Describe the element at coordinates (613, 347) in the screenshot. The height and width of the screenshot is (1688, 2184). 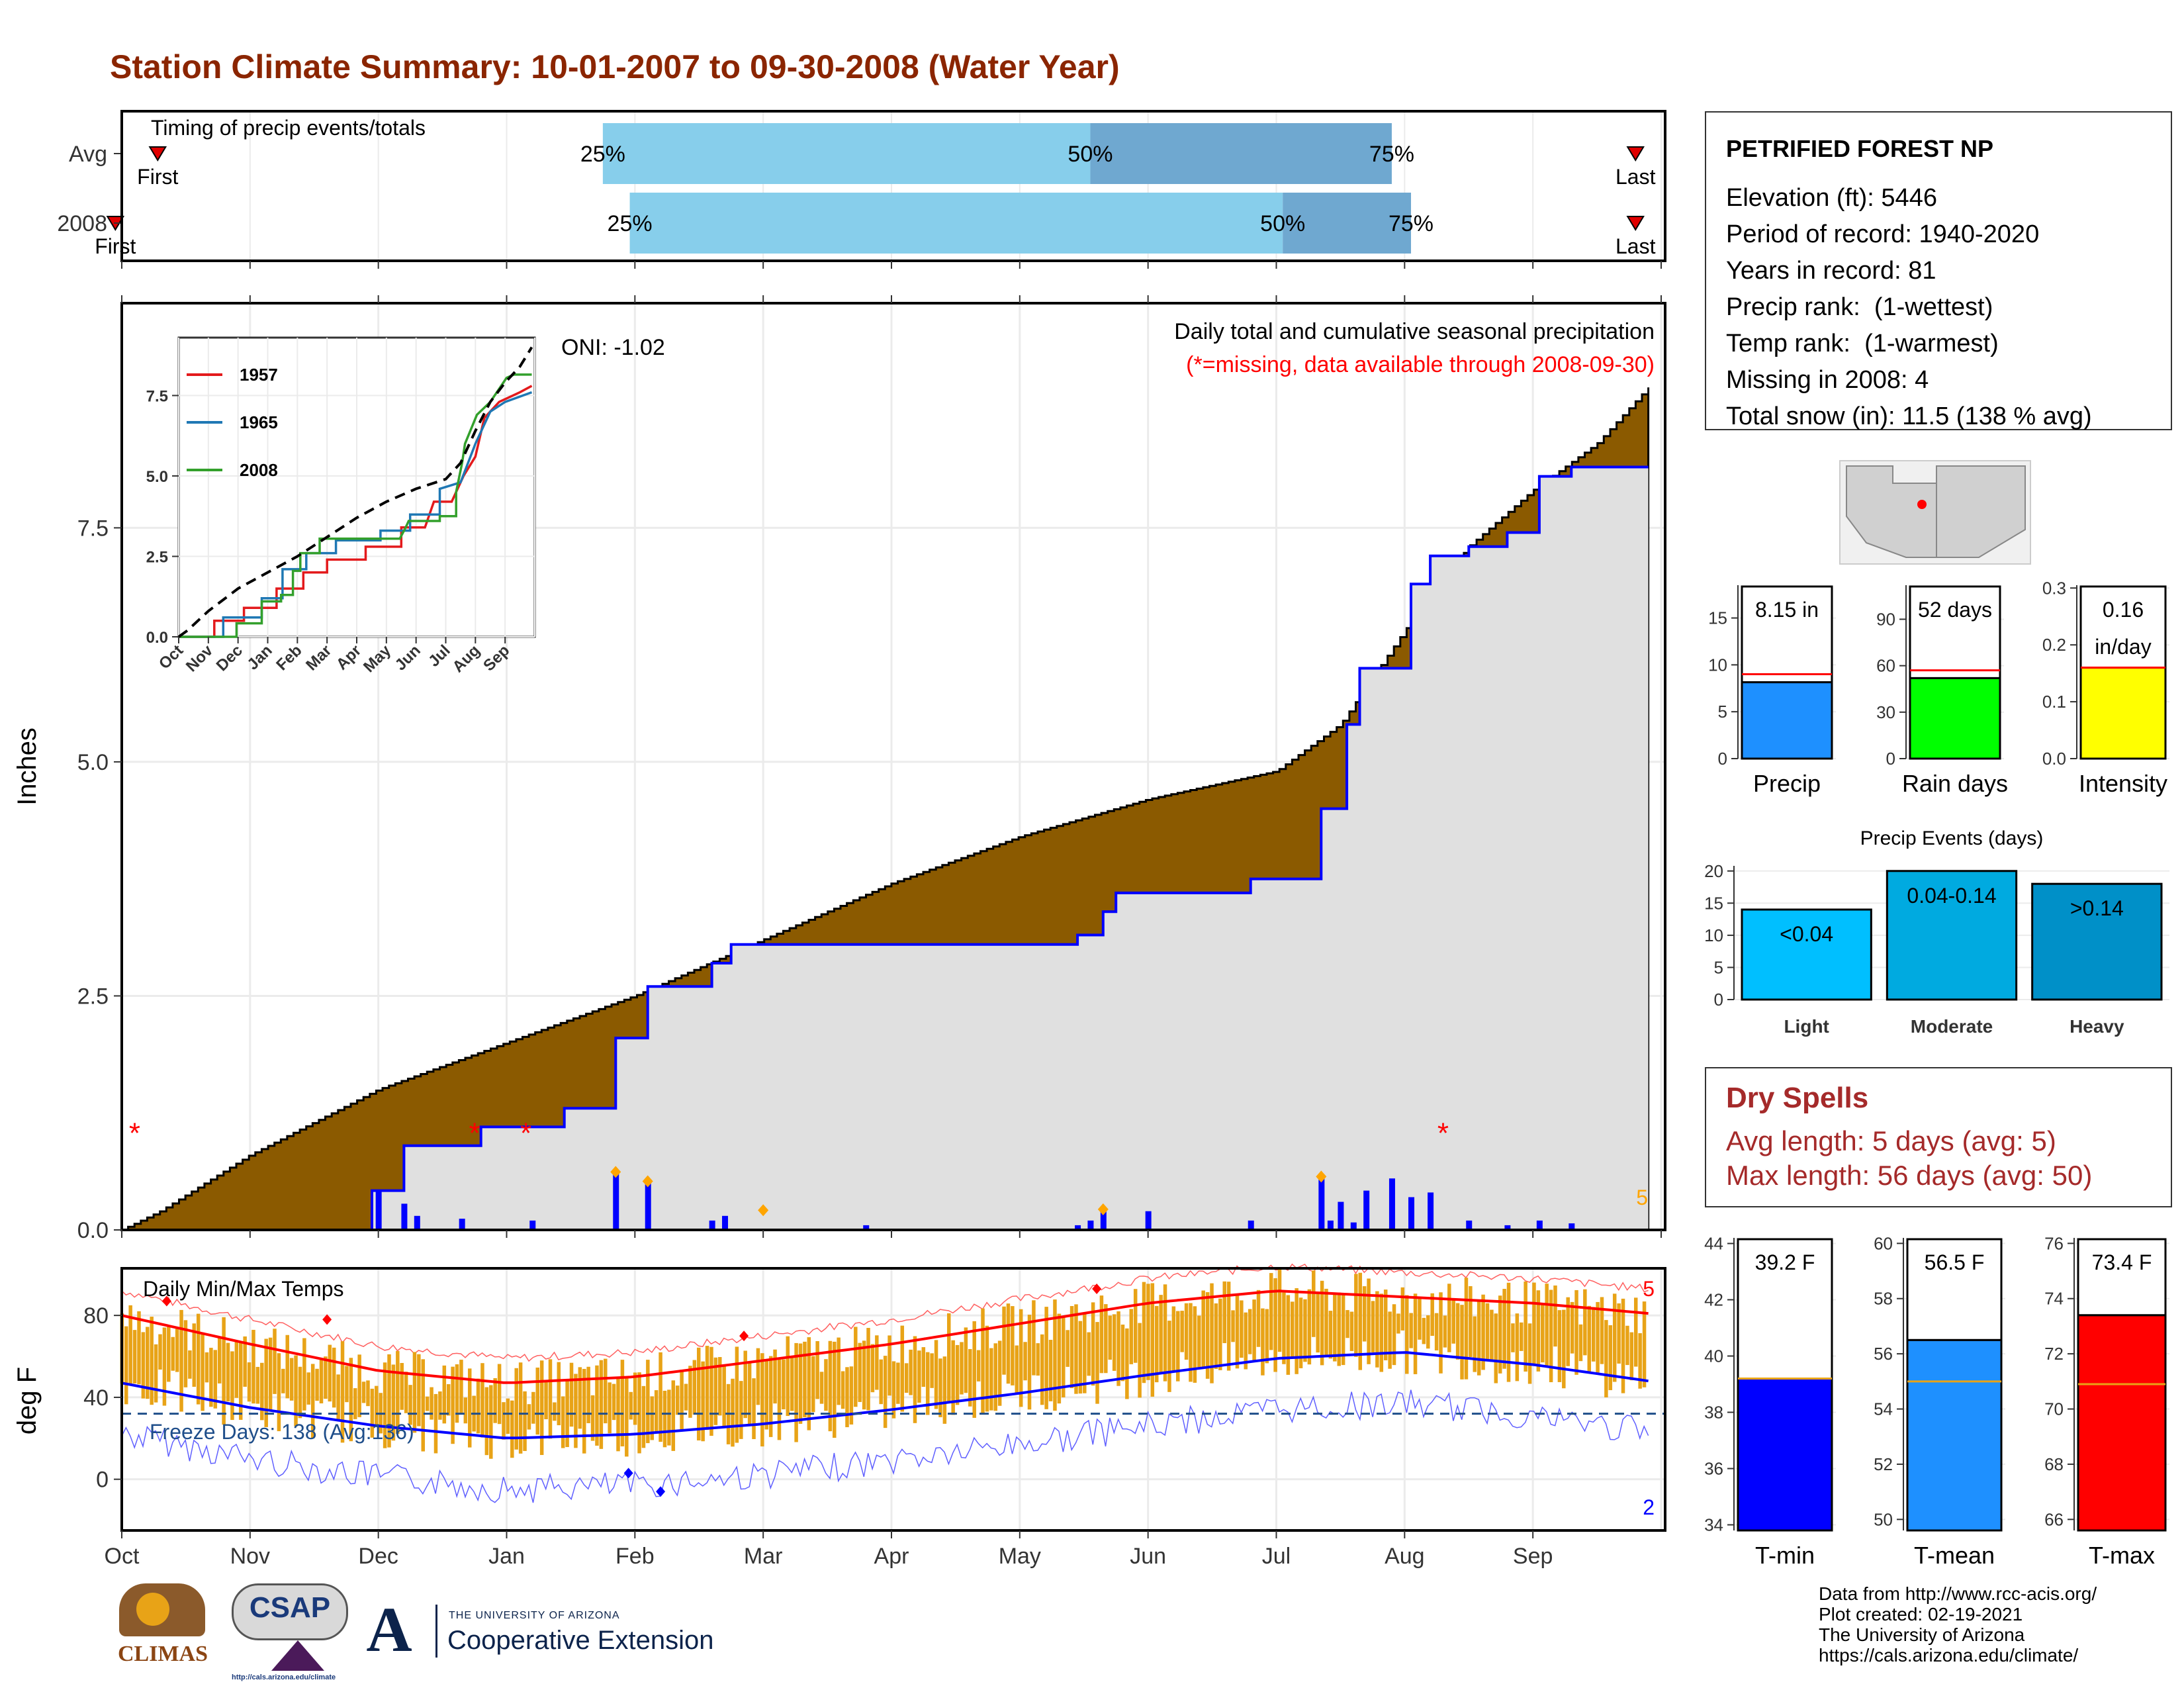
I see `oni-label: ONI: -1.02` at that location.